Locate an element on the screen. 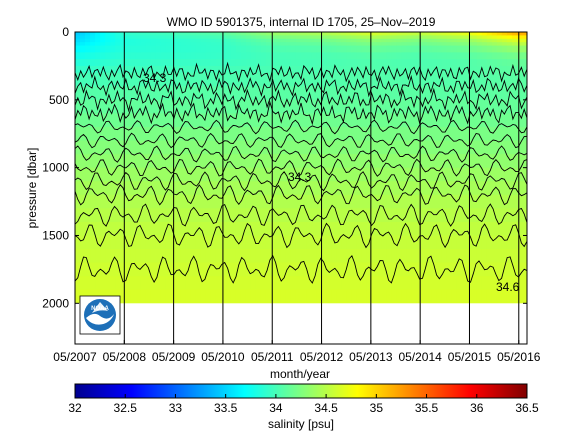 This screenshot has height=432, width=576. x-tick-label: 05/2008 is located at coordinates (125, 357).